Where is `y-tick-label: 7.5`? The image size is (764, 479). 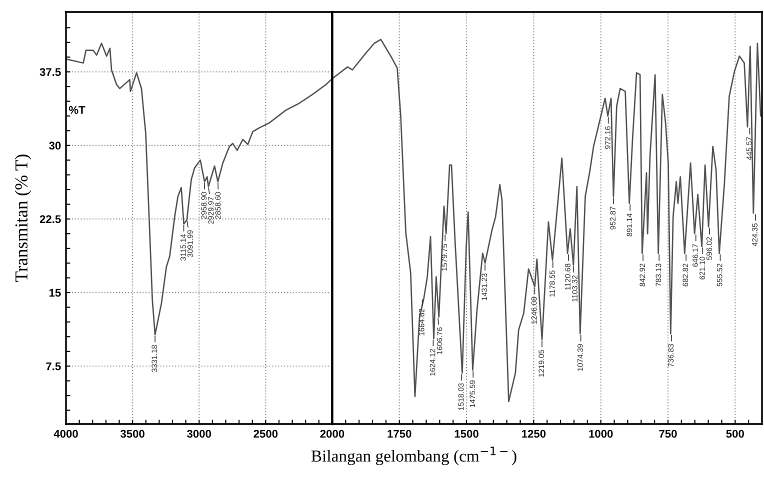 y-tick-label: 7.5 is located at coordinates (53, 366).